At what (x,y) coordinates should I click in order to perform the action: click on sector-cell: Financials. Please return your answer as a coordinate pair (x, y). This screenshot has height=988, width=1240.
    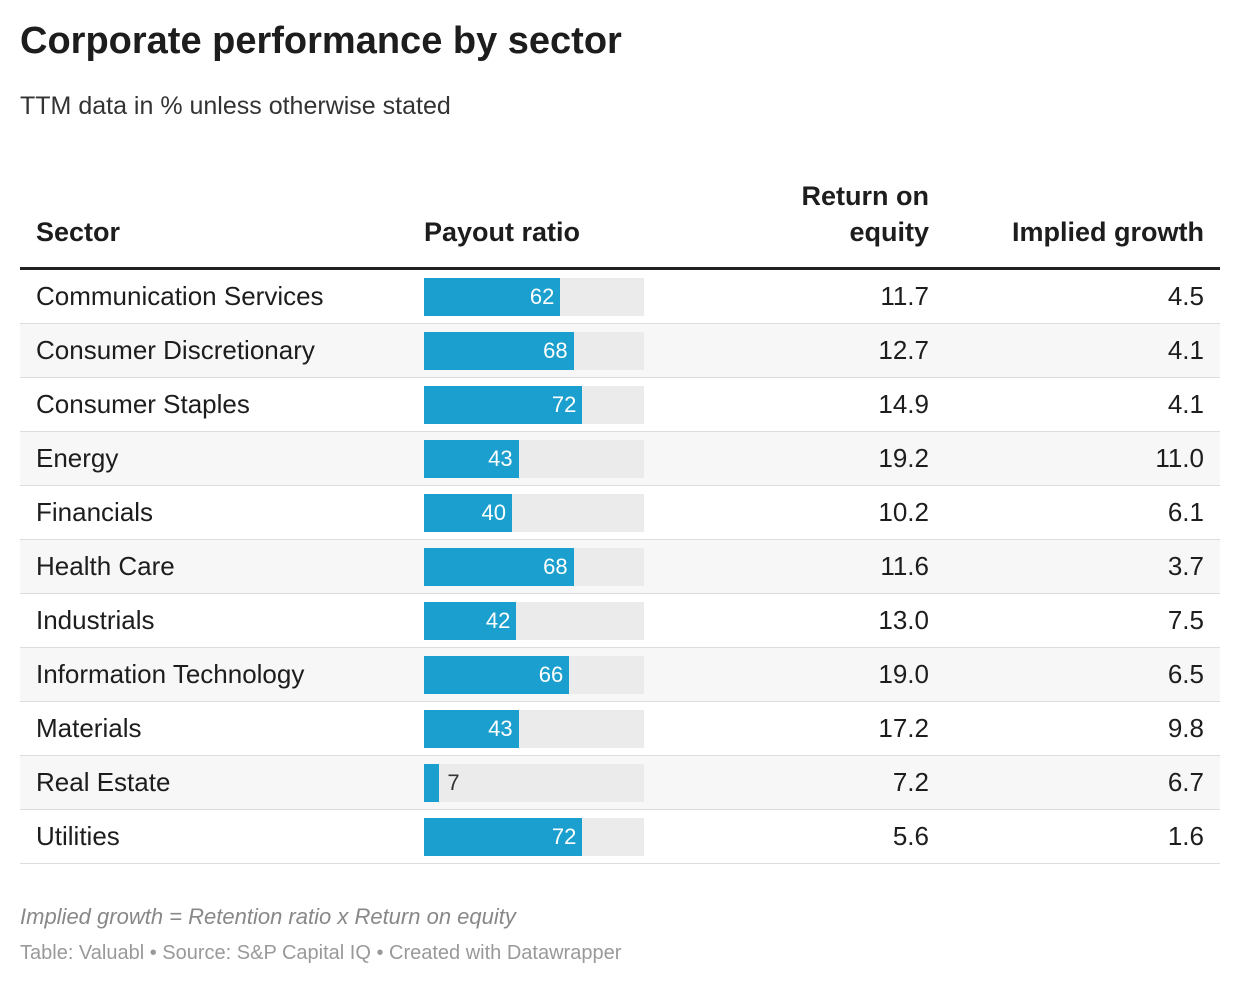
    Looking at the image, I should click on (95, 512).